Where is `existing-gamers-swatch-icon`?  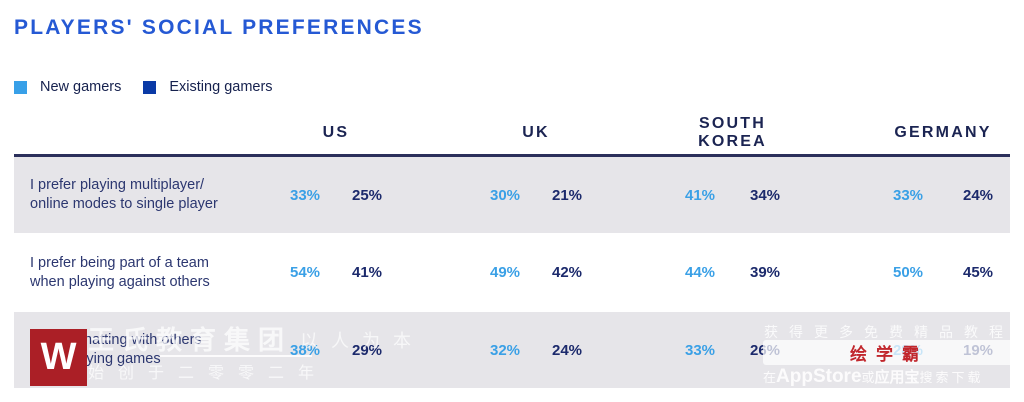
existing-gamers-swatch-icon is located at coordinates (150, 87).